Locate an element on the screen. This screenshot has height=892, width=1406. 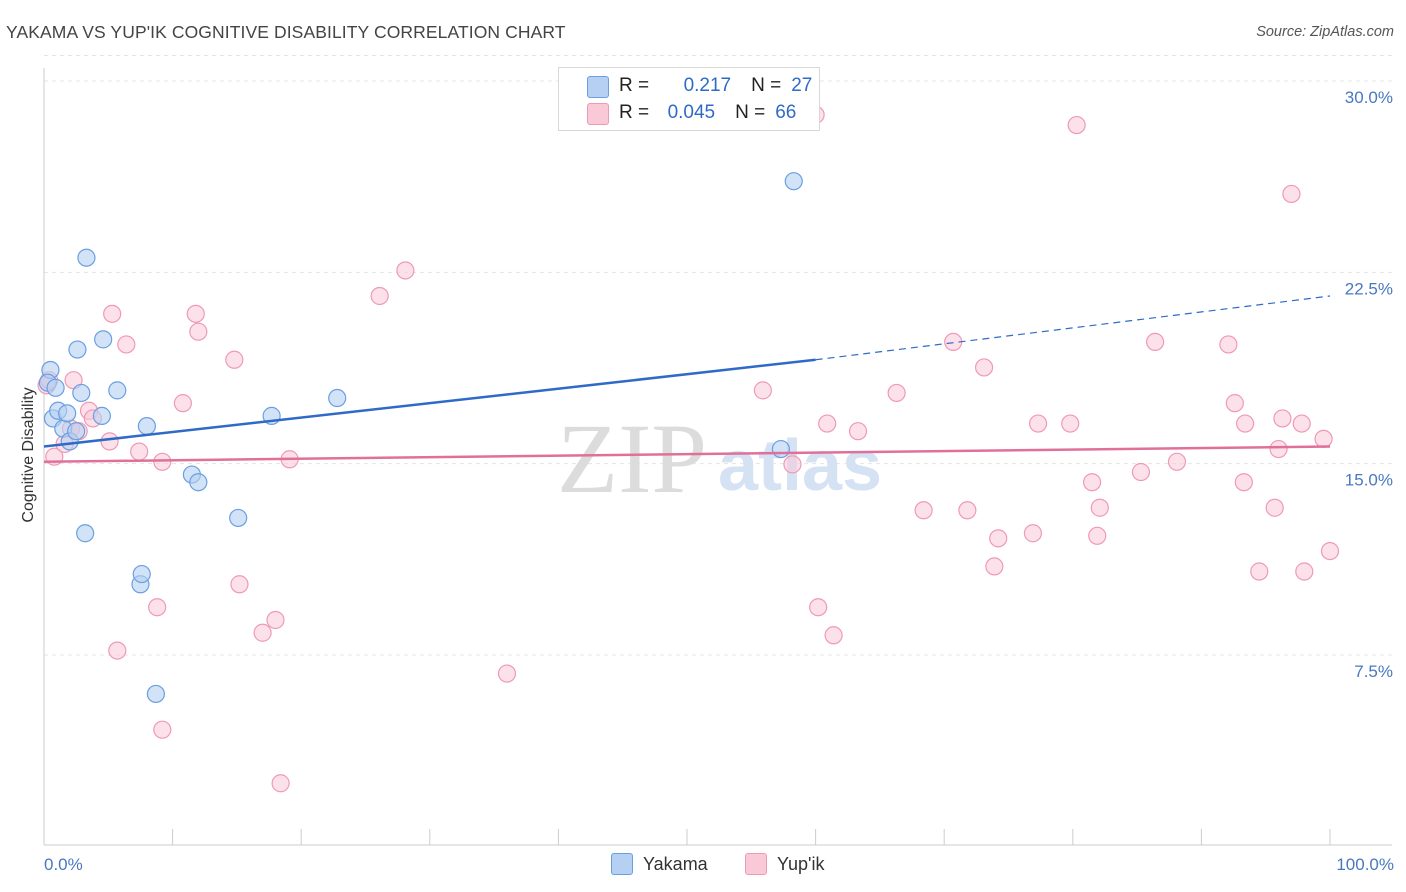
bottom-legend-yupik: Yup'ik is located at coordinates (784, 864).